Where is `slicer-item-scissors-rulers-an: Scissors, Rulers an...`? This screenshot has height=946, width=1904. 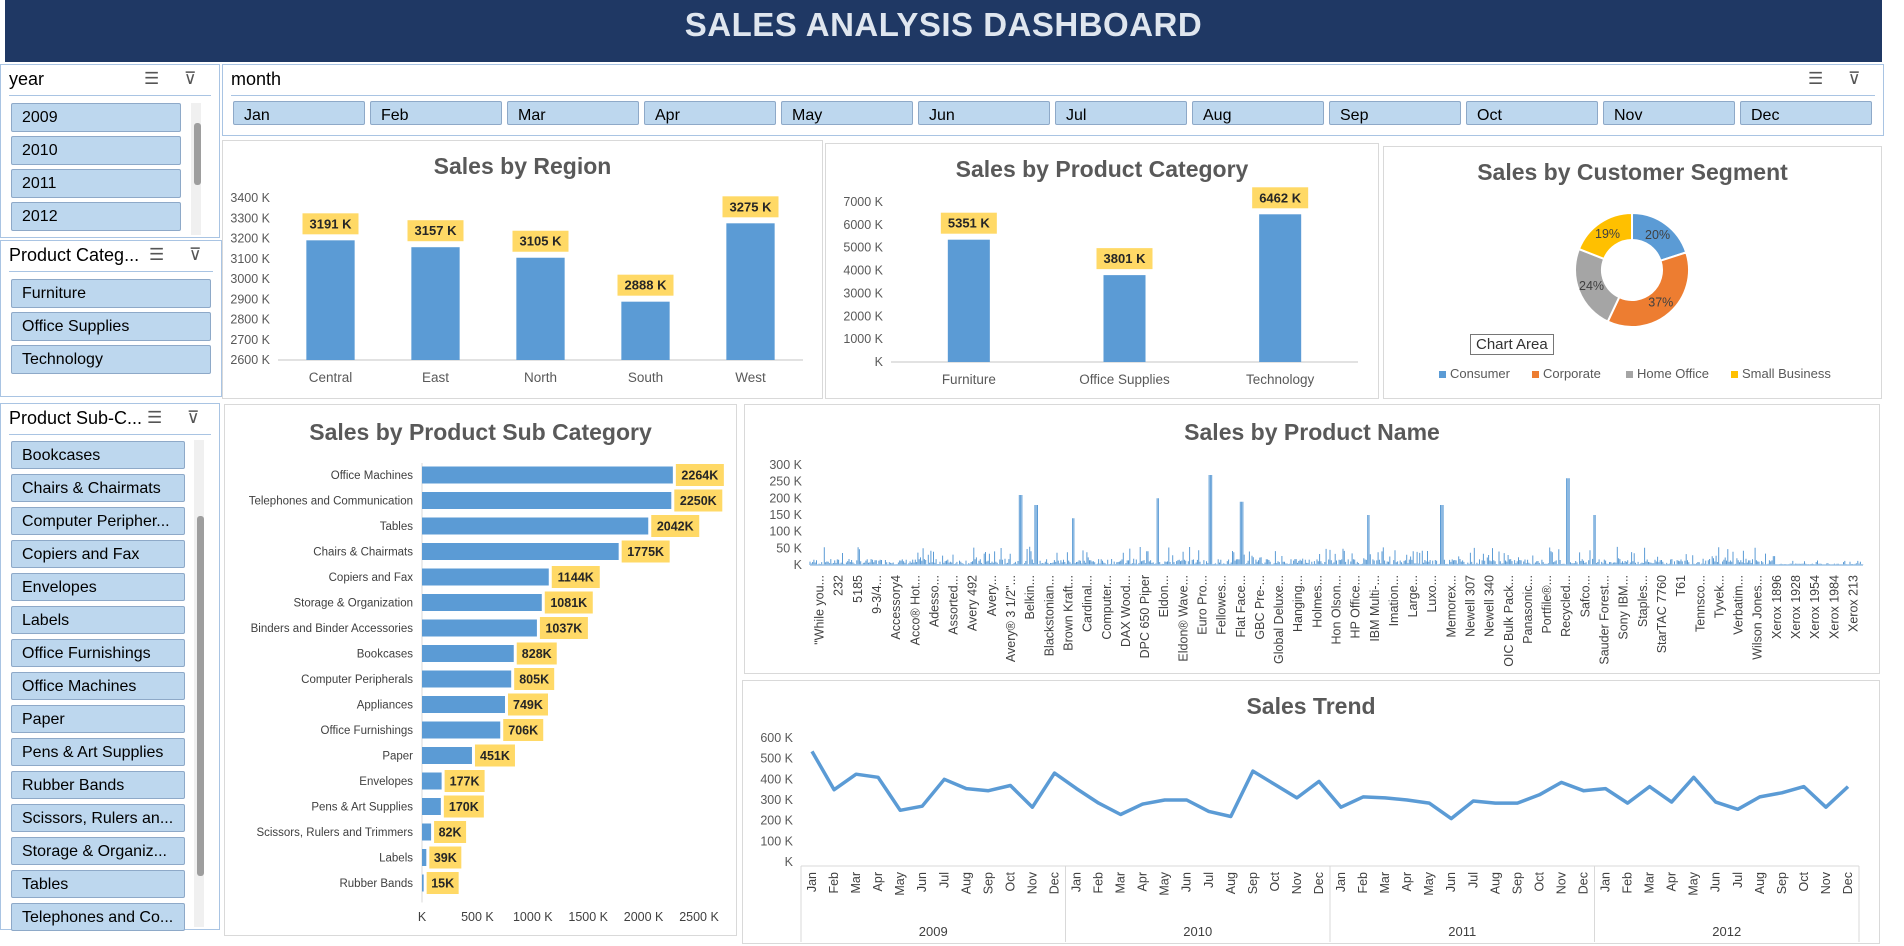
slicer-item-scissors-rulers-an: Scissors, Rulers an... is located at coordinates (98, 818).